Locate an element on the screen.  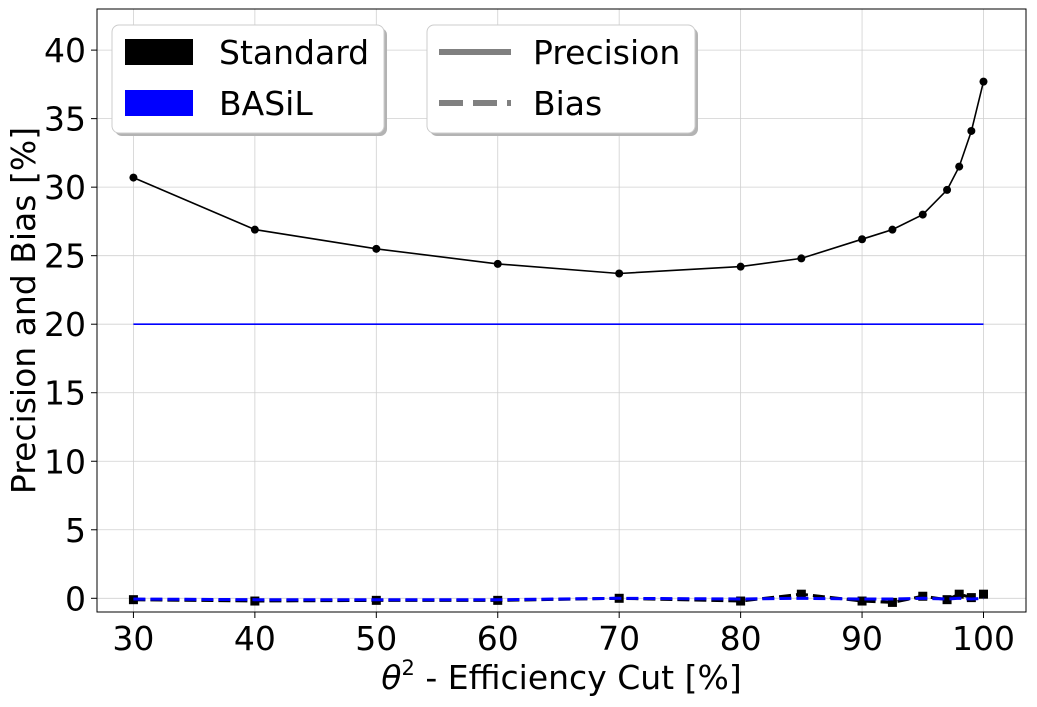
x-tick-label: 100 is located at coordinates (983, 638).